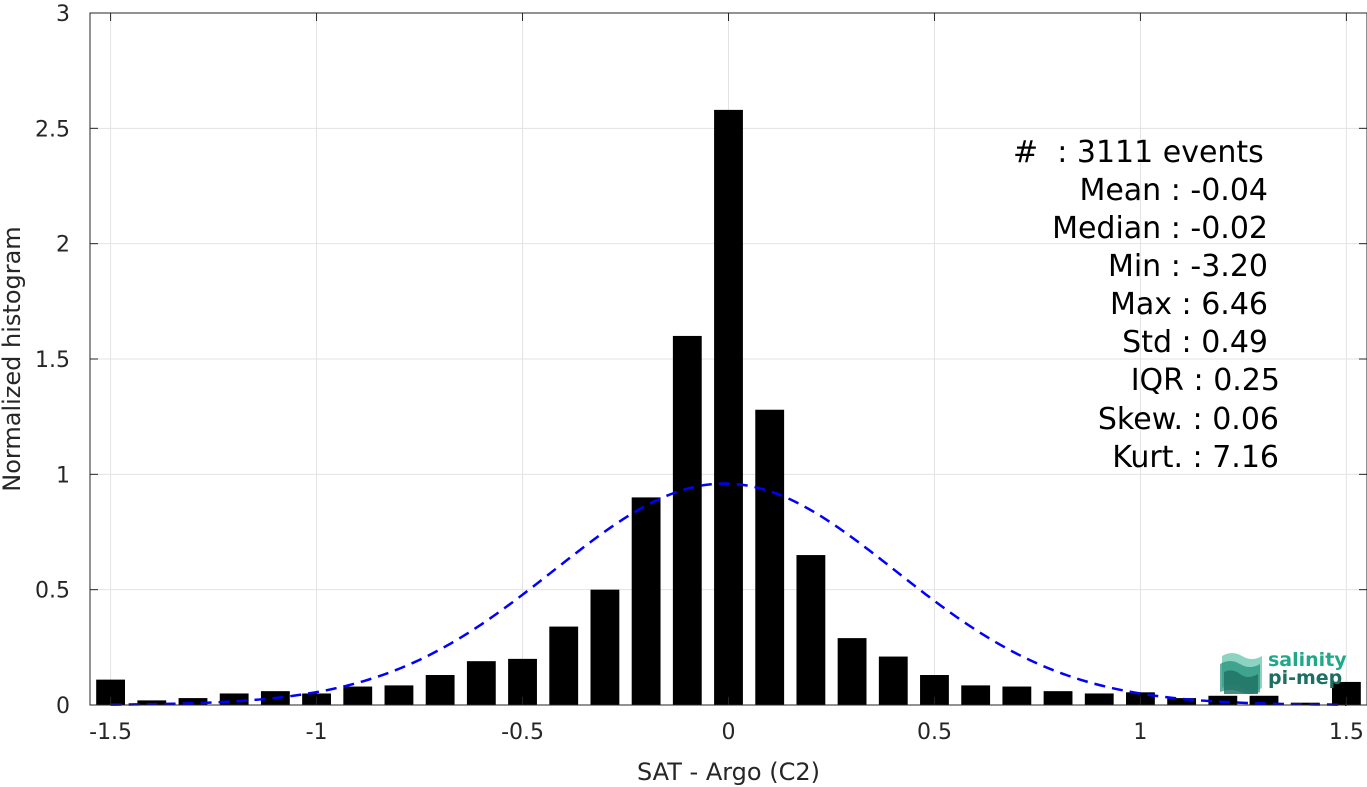 The width and height of the screenshot is (1367, 787). What do you see at coordinates (728, 772) in the screenshot?
I see `x-axis-label: SAT - Argo (C2)` at bounding box center [728, 772].